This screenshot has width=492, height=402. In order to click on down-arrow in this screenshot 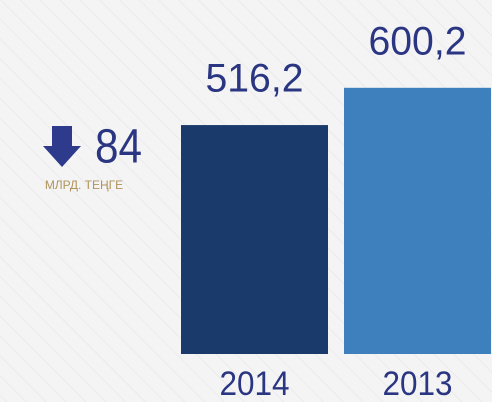, I will do `click(62, 146)`.